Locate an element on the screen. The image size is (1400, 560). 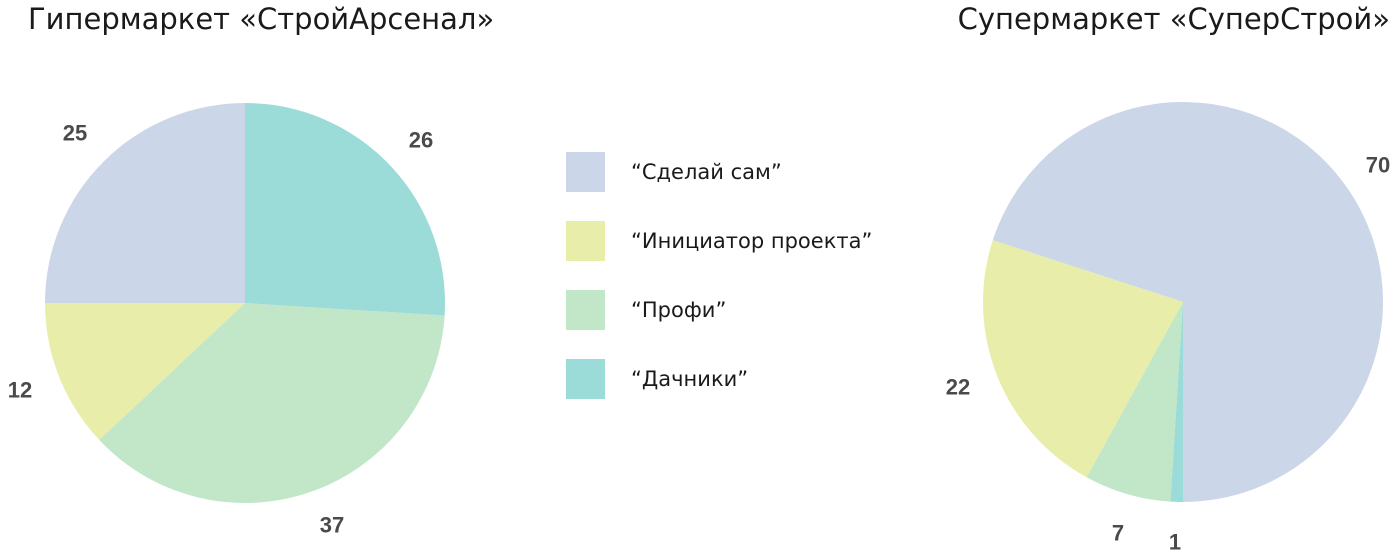
pie-slice-left-diy is located at coordinates (145, 203).